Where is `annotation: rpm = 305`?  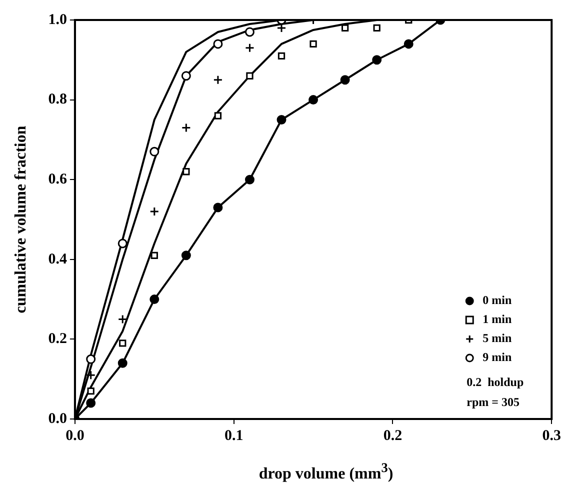
annotation: rpm = 305 is located at coordinates (493, 402).